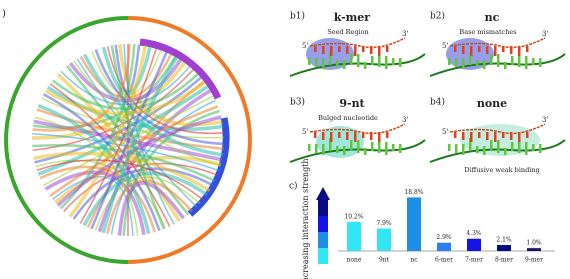  What do you see at coordinates (305, 218) in the screenshot?
I see `y-axis-label: Increasing interaction strength` at bounding box center [305, 218].